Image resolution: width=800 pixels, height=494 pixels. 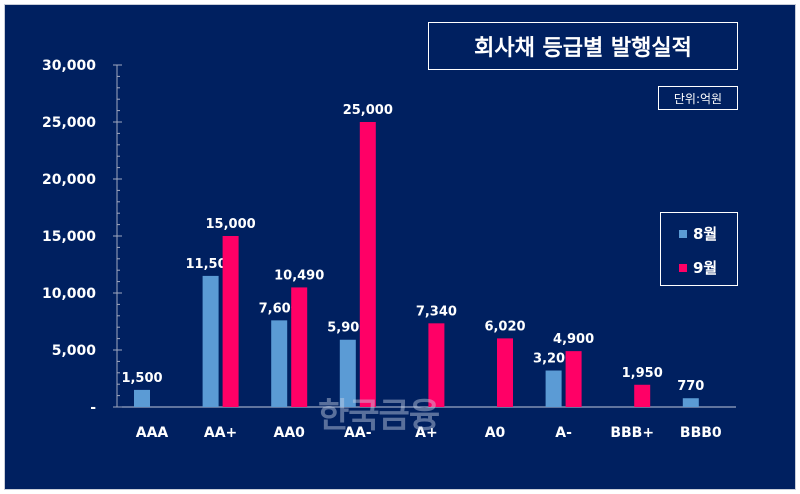 I want to click on y-tick-label: 30,000, so click(x=69, y=66).